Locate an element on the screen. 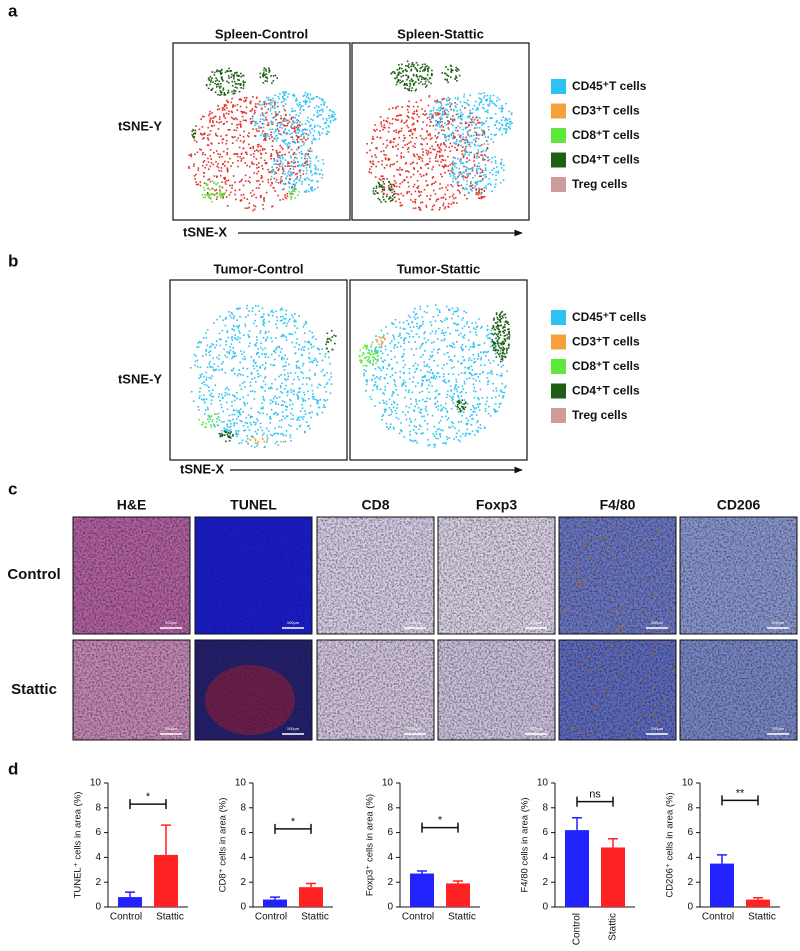 The width and height of the screenshot is (800, 951). axis-label: tSNE-Y is located at coordinates (140, 125).